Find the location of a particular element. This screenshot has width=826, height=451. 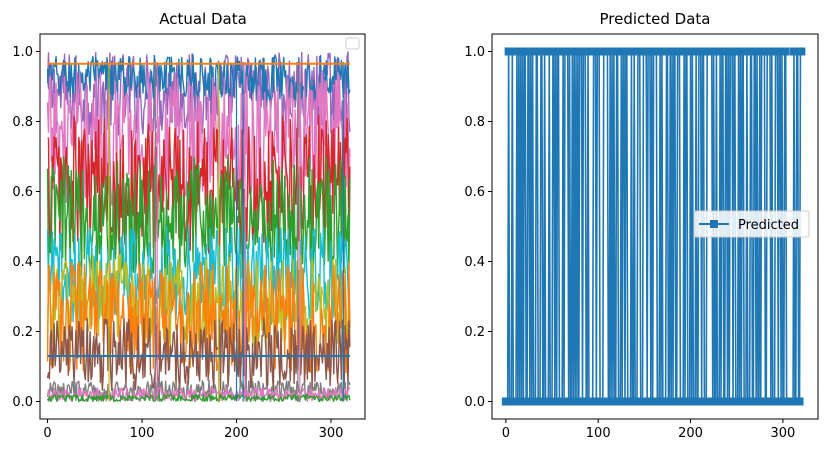

legend-marker is located at coordinates (714, 224).